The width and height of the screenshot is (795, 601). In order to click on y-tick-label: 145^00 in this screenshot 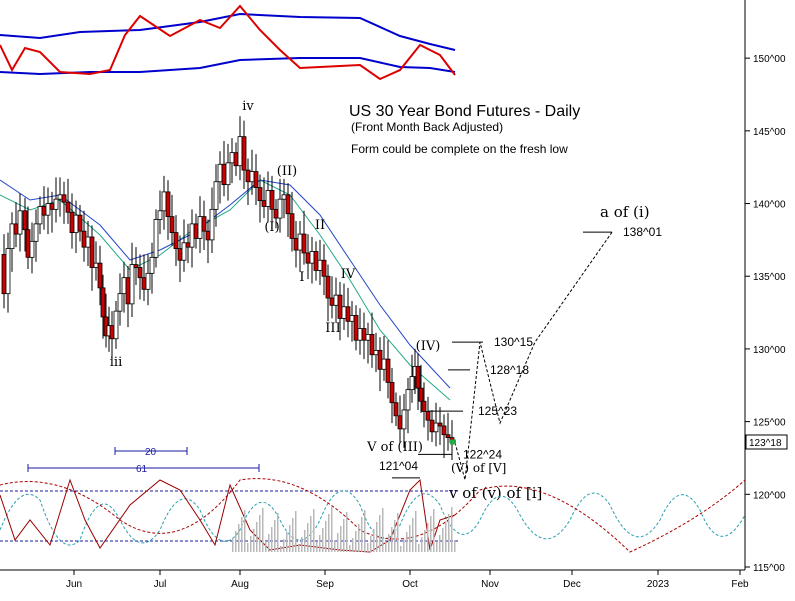, I will do `click(769, 132)`.